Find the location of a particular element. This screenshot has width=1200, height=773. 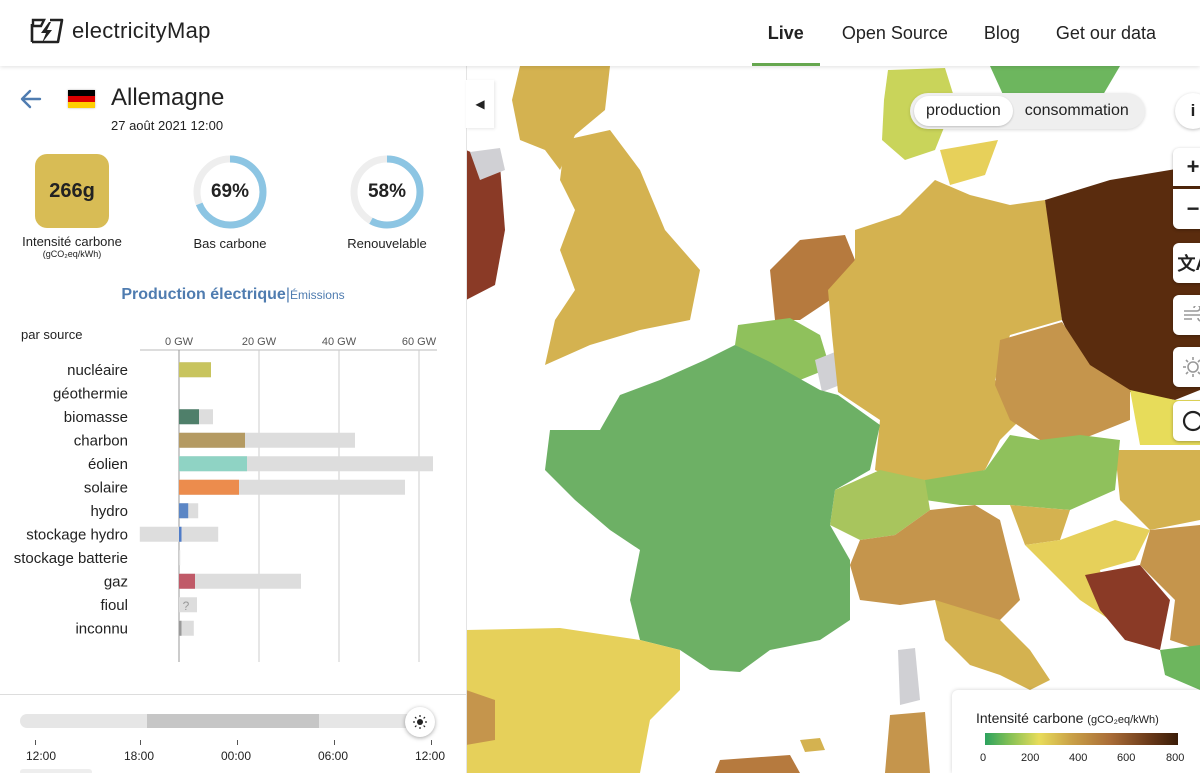

renewable-label: Renouvelable is located at coordinates (387, 243).